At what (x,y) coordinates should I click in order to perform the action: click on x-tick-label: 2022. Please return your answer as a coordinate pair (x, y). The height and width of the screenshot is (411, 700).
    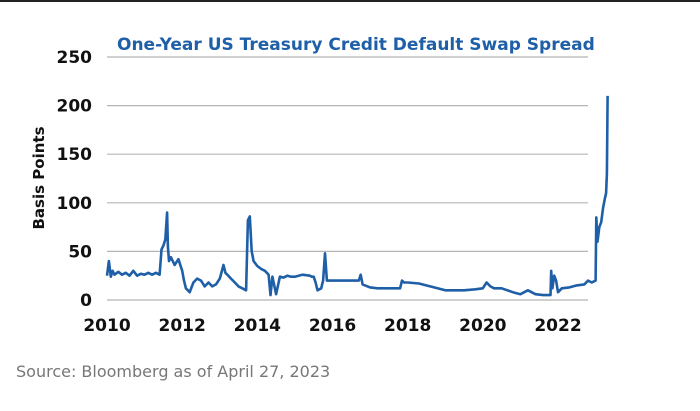
    Looking at the image, I should click on (557, 326).